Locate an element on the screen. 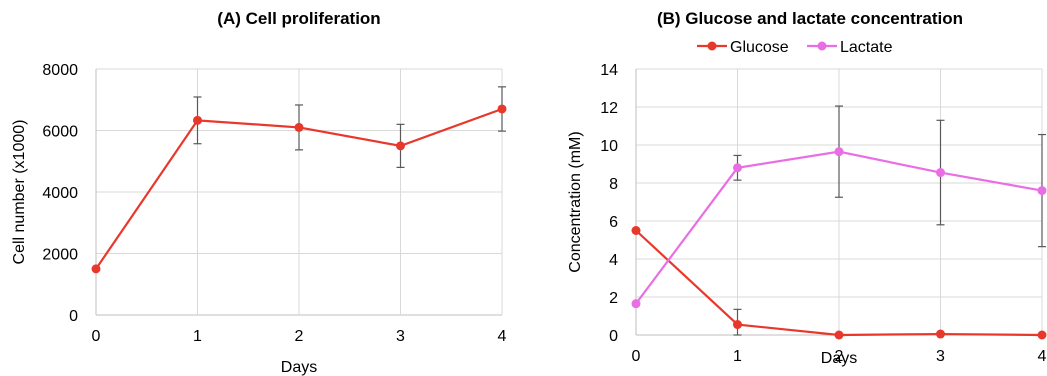  legend: Glucose Lactate is located at coordinates (795, 47).